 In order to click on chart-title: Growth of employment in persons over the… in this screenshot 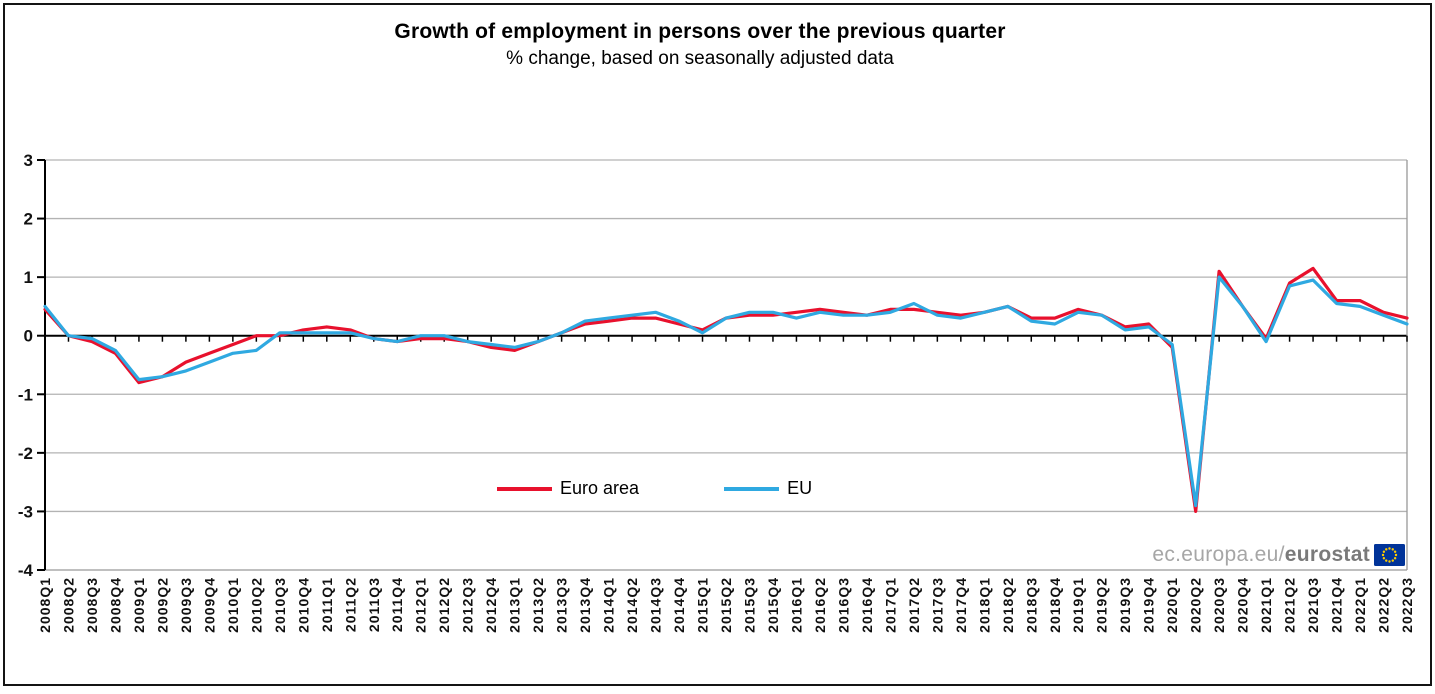, I will do `click(700, 31)`.